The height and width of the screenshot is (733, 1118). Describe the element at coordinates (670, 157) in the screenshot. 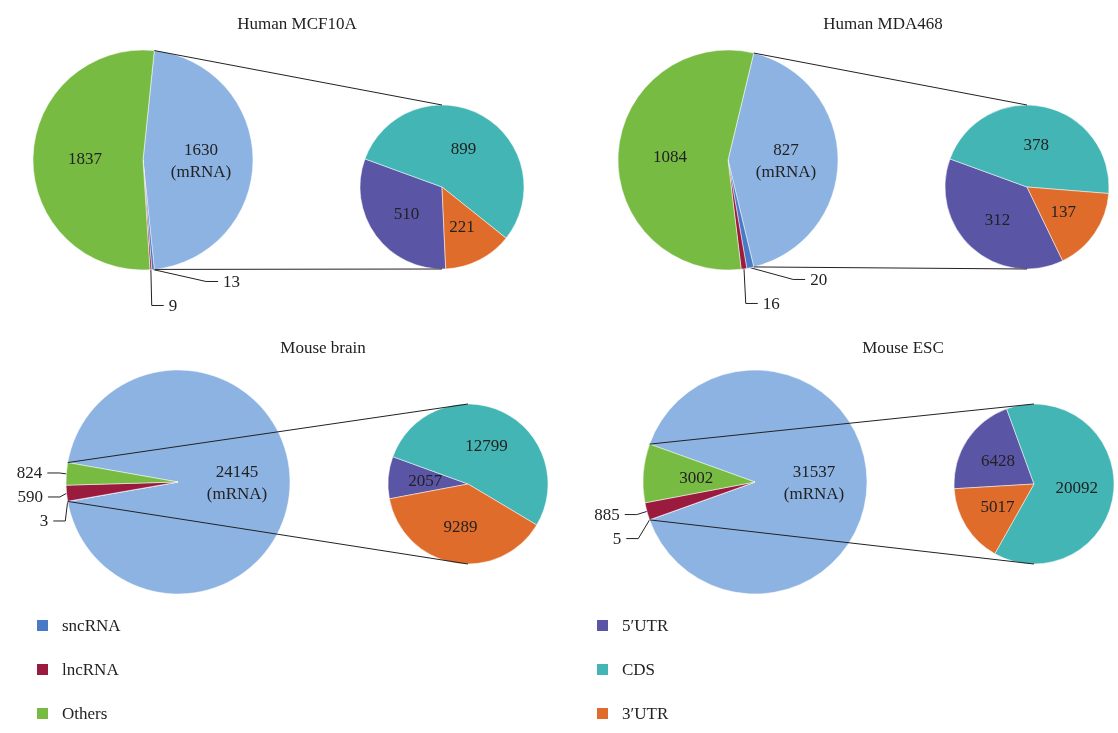

I see `data-label: 1084` at that location.